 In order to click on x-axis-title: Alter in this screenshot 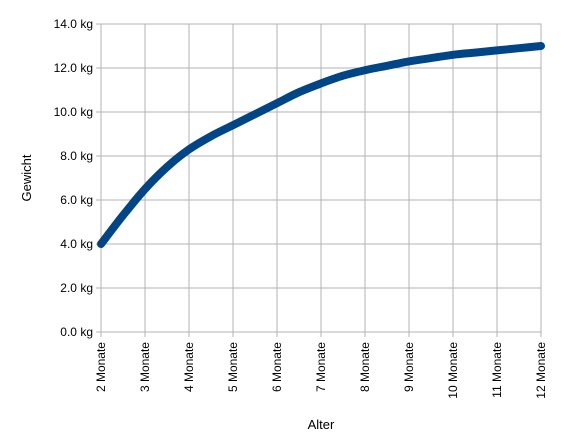, I will do `click(321, 424)`.